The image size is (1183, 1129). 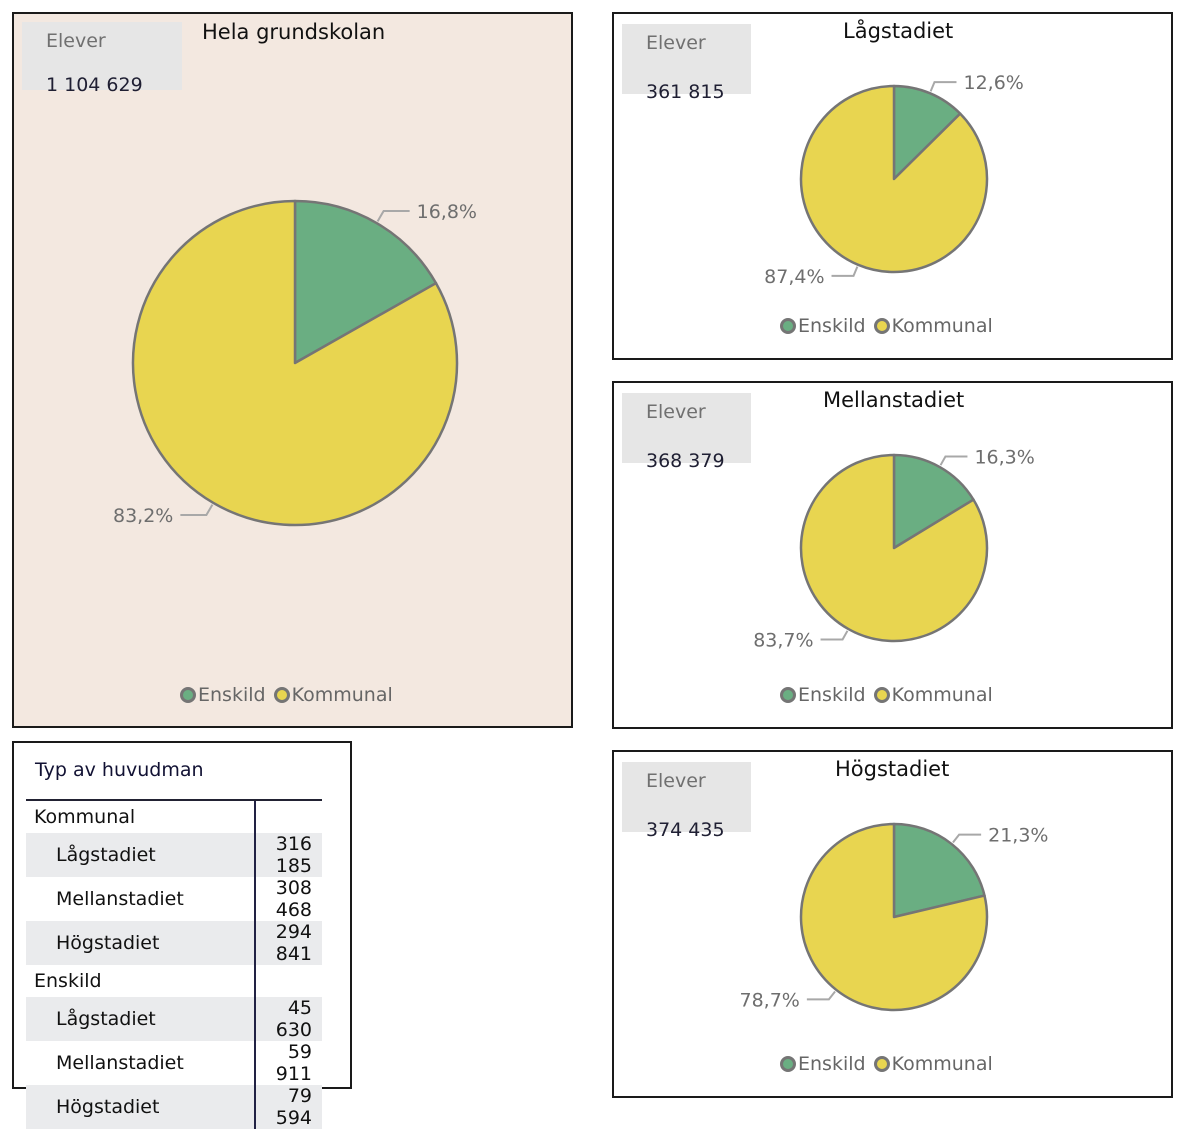 I want to click on row-label: Enskild, so click(x=68, y=981).